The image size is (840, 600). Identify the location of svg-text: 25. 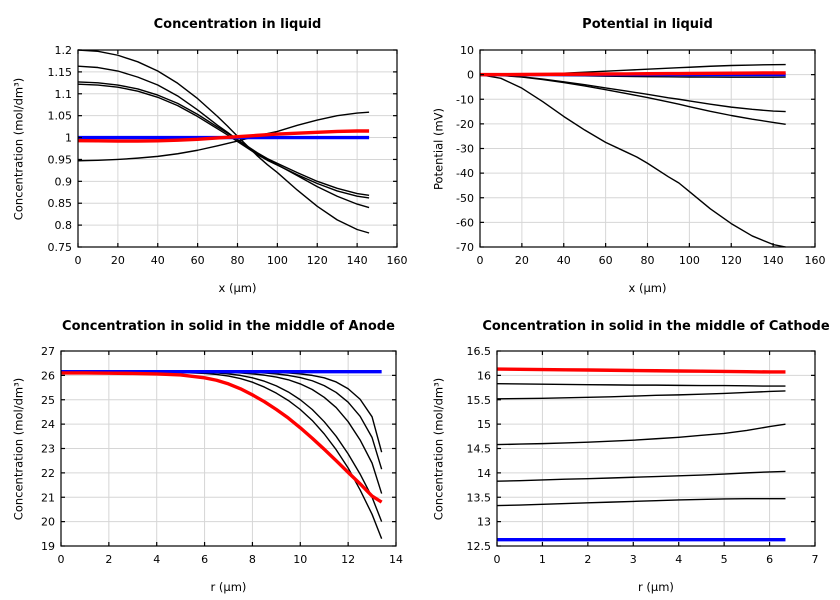
(48, 400).